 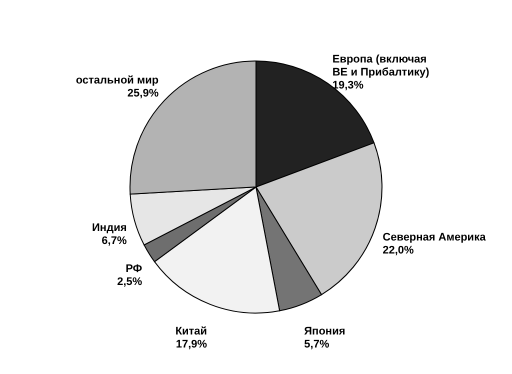 I want to click on data-label: 25,9%, so click(x=143, y=94).